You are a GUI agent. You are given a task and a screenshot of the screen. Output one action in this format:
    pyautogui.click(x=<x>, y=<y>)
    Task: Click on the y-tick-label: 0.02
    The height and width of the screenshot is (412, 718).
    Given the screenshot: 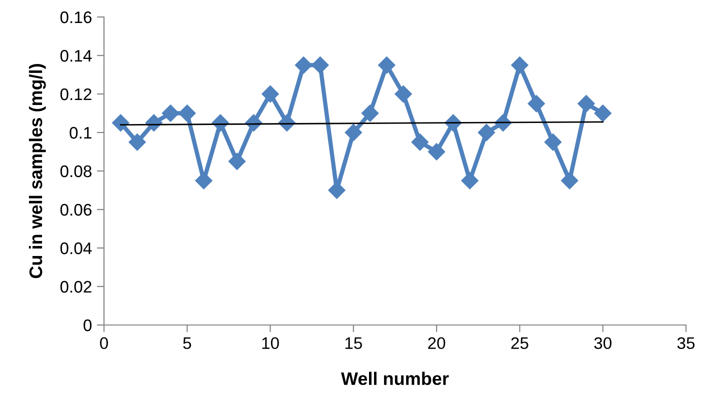 What is the action you would take?
    pyautogui.click(x=76, y=286)
    